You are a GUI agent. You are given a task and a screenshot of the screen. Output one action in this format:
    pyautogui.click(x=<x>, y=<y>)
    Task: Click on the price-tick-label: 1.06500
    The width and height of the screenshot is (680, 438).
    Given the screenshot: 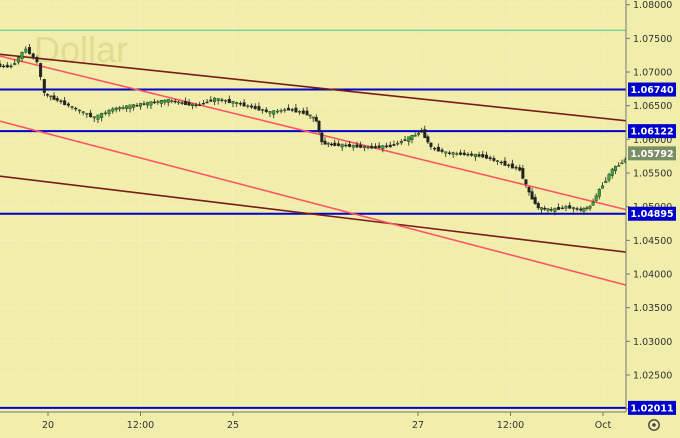 What is the action you would take?
    pyautogui.click(x=652, y=106)
    